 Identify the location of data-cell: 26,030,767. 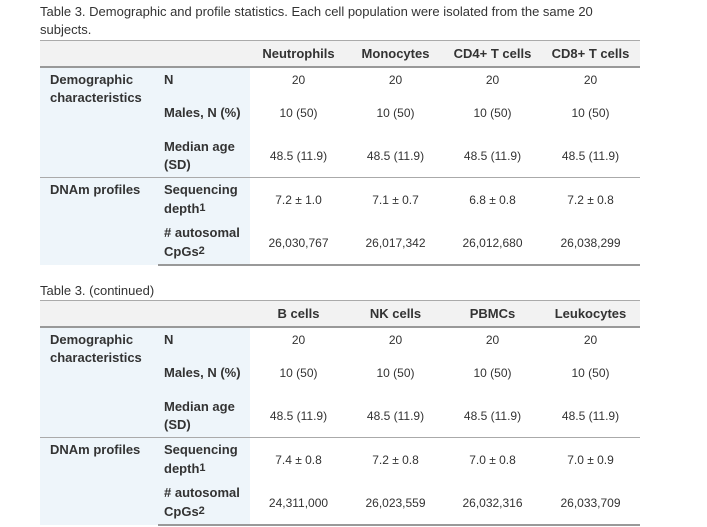
(298, 243).